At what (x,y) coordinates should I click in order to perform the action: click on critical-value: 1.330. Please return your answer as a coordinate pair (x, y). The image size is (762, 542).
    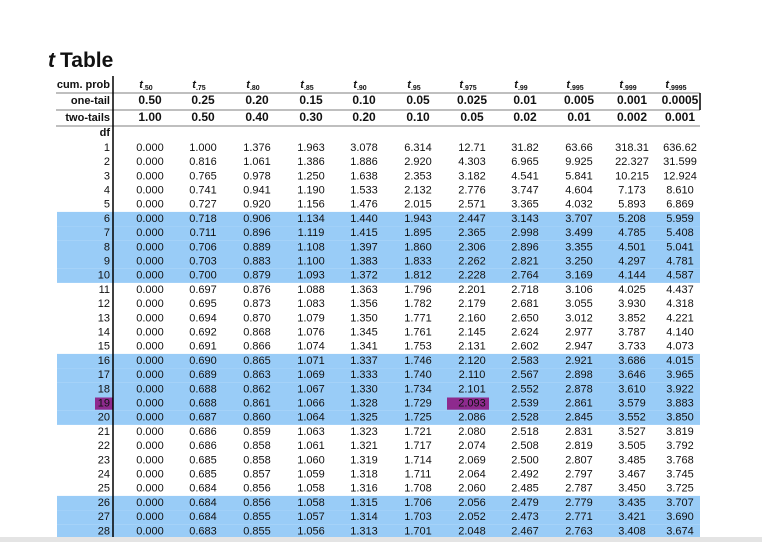
    Looking at the image, I should click on (364, 389).